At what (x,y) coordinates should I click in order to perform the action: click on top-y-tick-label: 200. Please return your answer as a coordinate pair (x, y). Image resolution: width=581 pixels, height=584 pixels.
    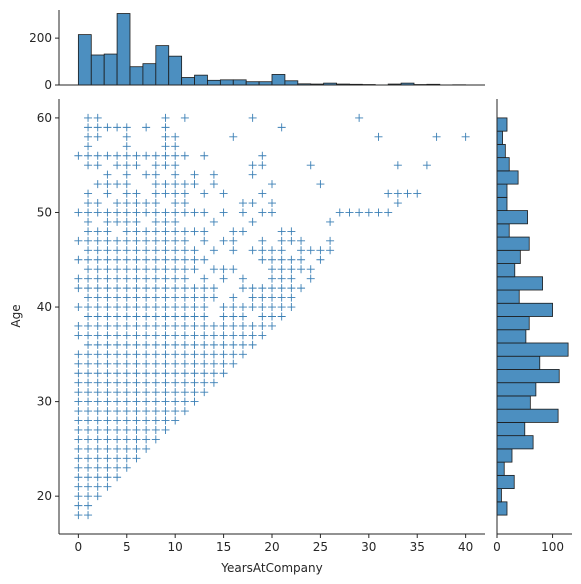
    Looking at the image, I should click on (40, 38).